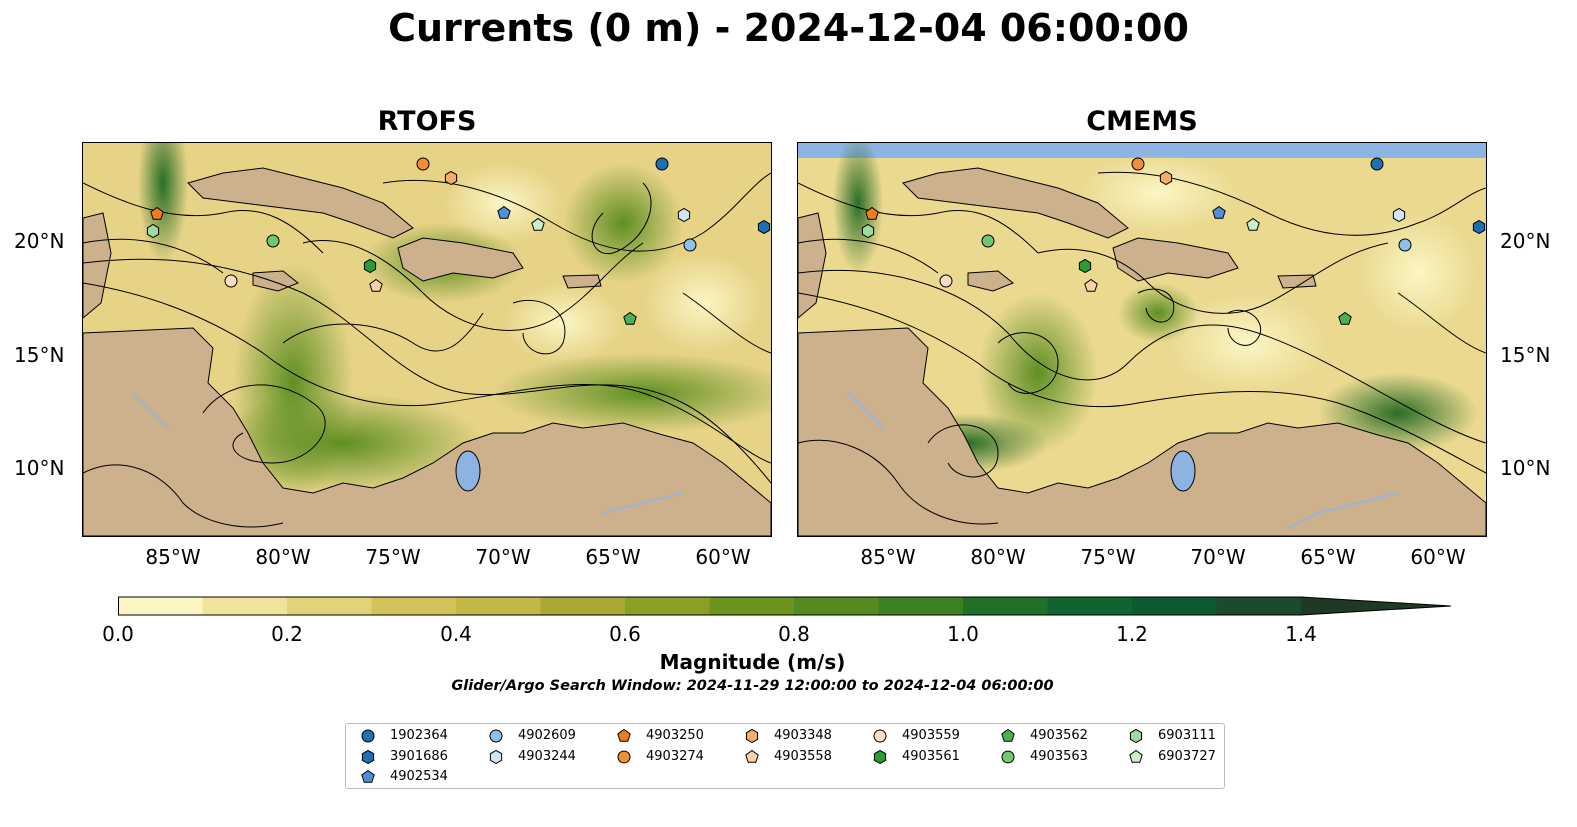 The height and width of the screenshot is (827, 1577). What do you see at coordinates (723, 557) in the screenshot?
I see `lon-label-60w-left: 60°W` at bounding box center [723, 557].